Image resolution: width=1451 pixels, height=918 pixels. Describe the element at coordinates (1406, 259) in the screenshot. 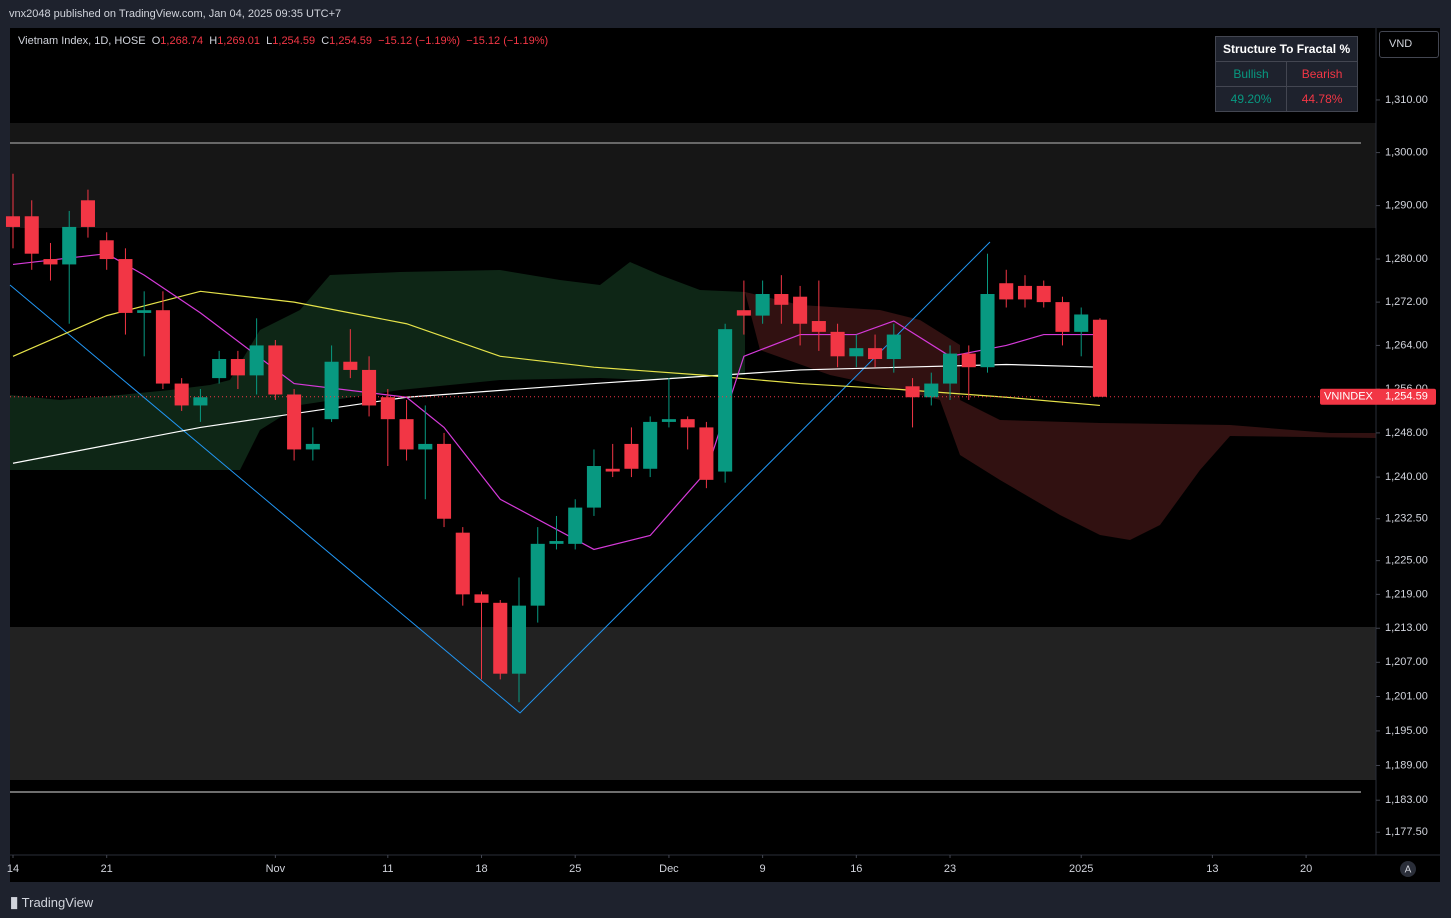

I see `y-tick-label: 1,280.00` at that location.